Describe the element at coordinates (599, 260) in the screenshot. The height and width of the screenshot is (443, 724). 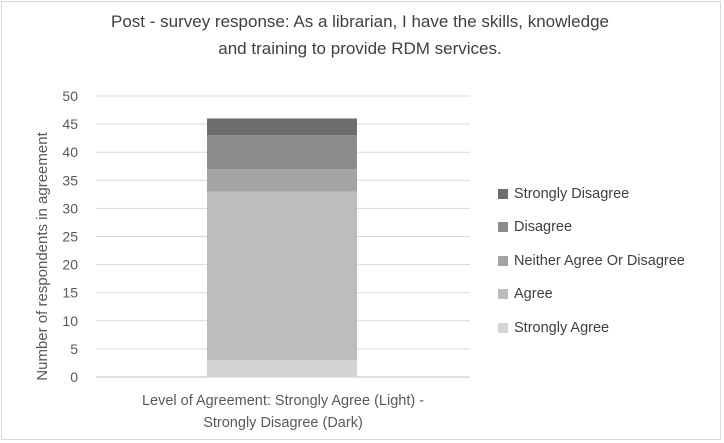
I see `legend-label: Neither Agree Or Disagree` at that location.